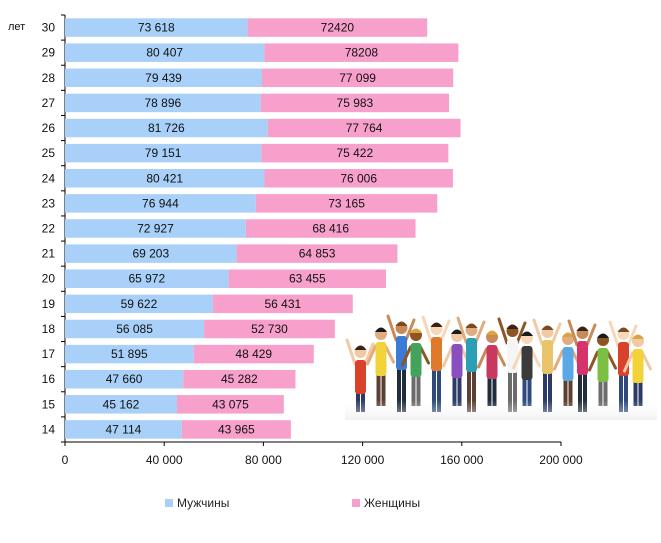  What do you see at coordinates (363, 460) in the screenshot?
I see `x-tick-label: 120 000` at bounding box center [363, 460].